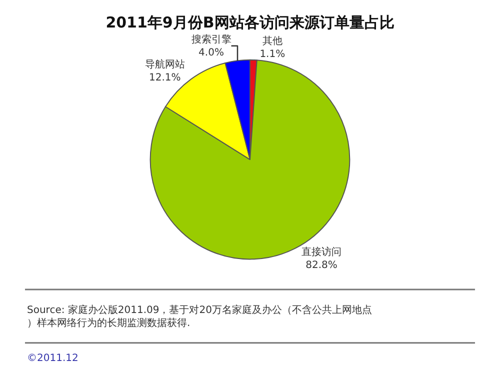 The width and height of the screenshot is (500, 376). Describe the element at coordinates (322, 265) in the screenshot. I see `data-label: 82.8%` at that location.